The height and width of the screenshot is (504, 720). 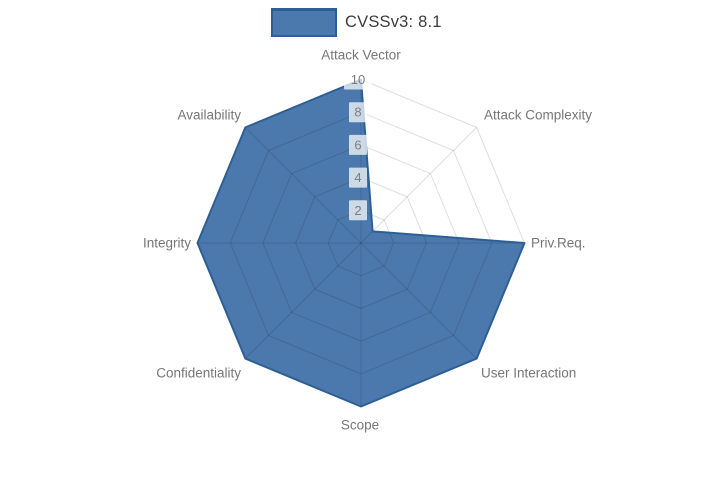 I want to click on radial-tick-label: 2, so click(x=357, y=210).